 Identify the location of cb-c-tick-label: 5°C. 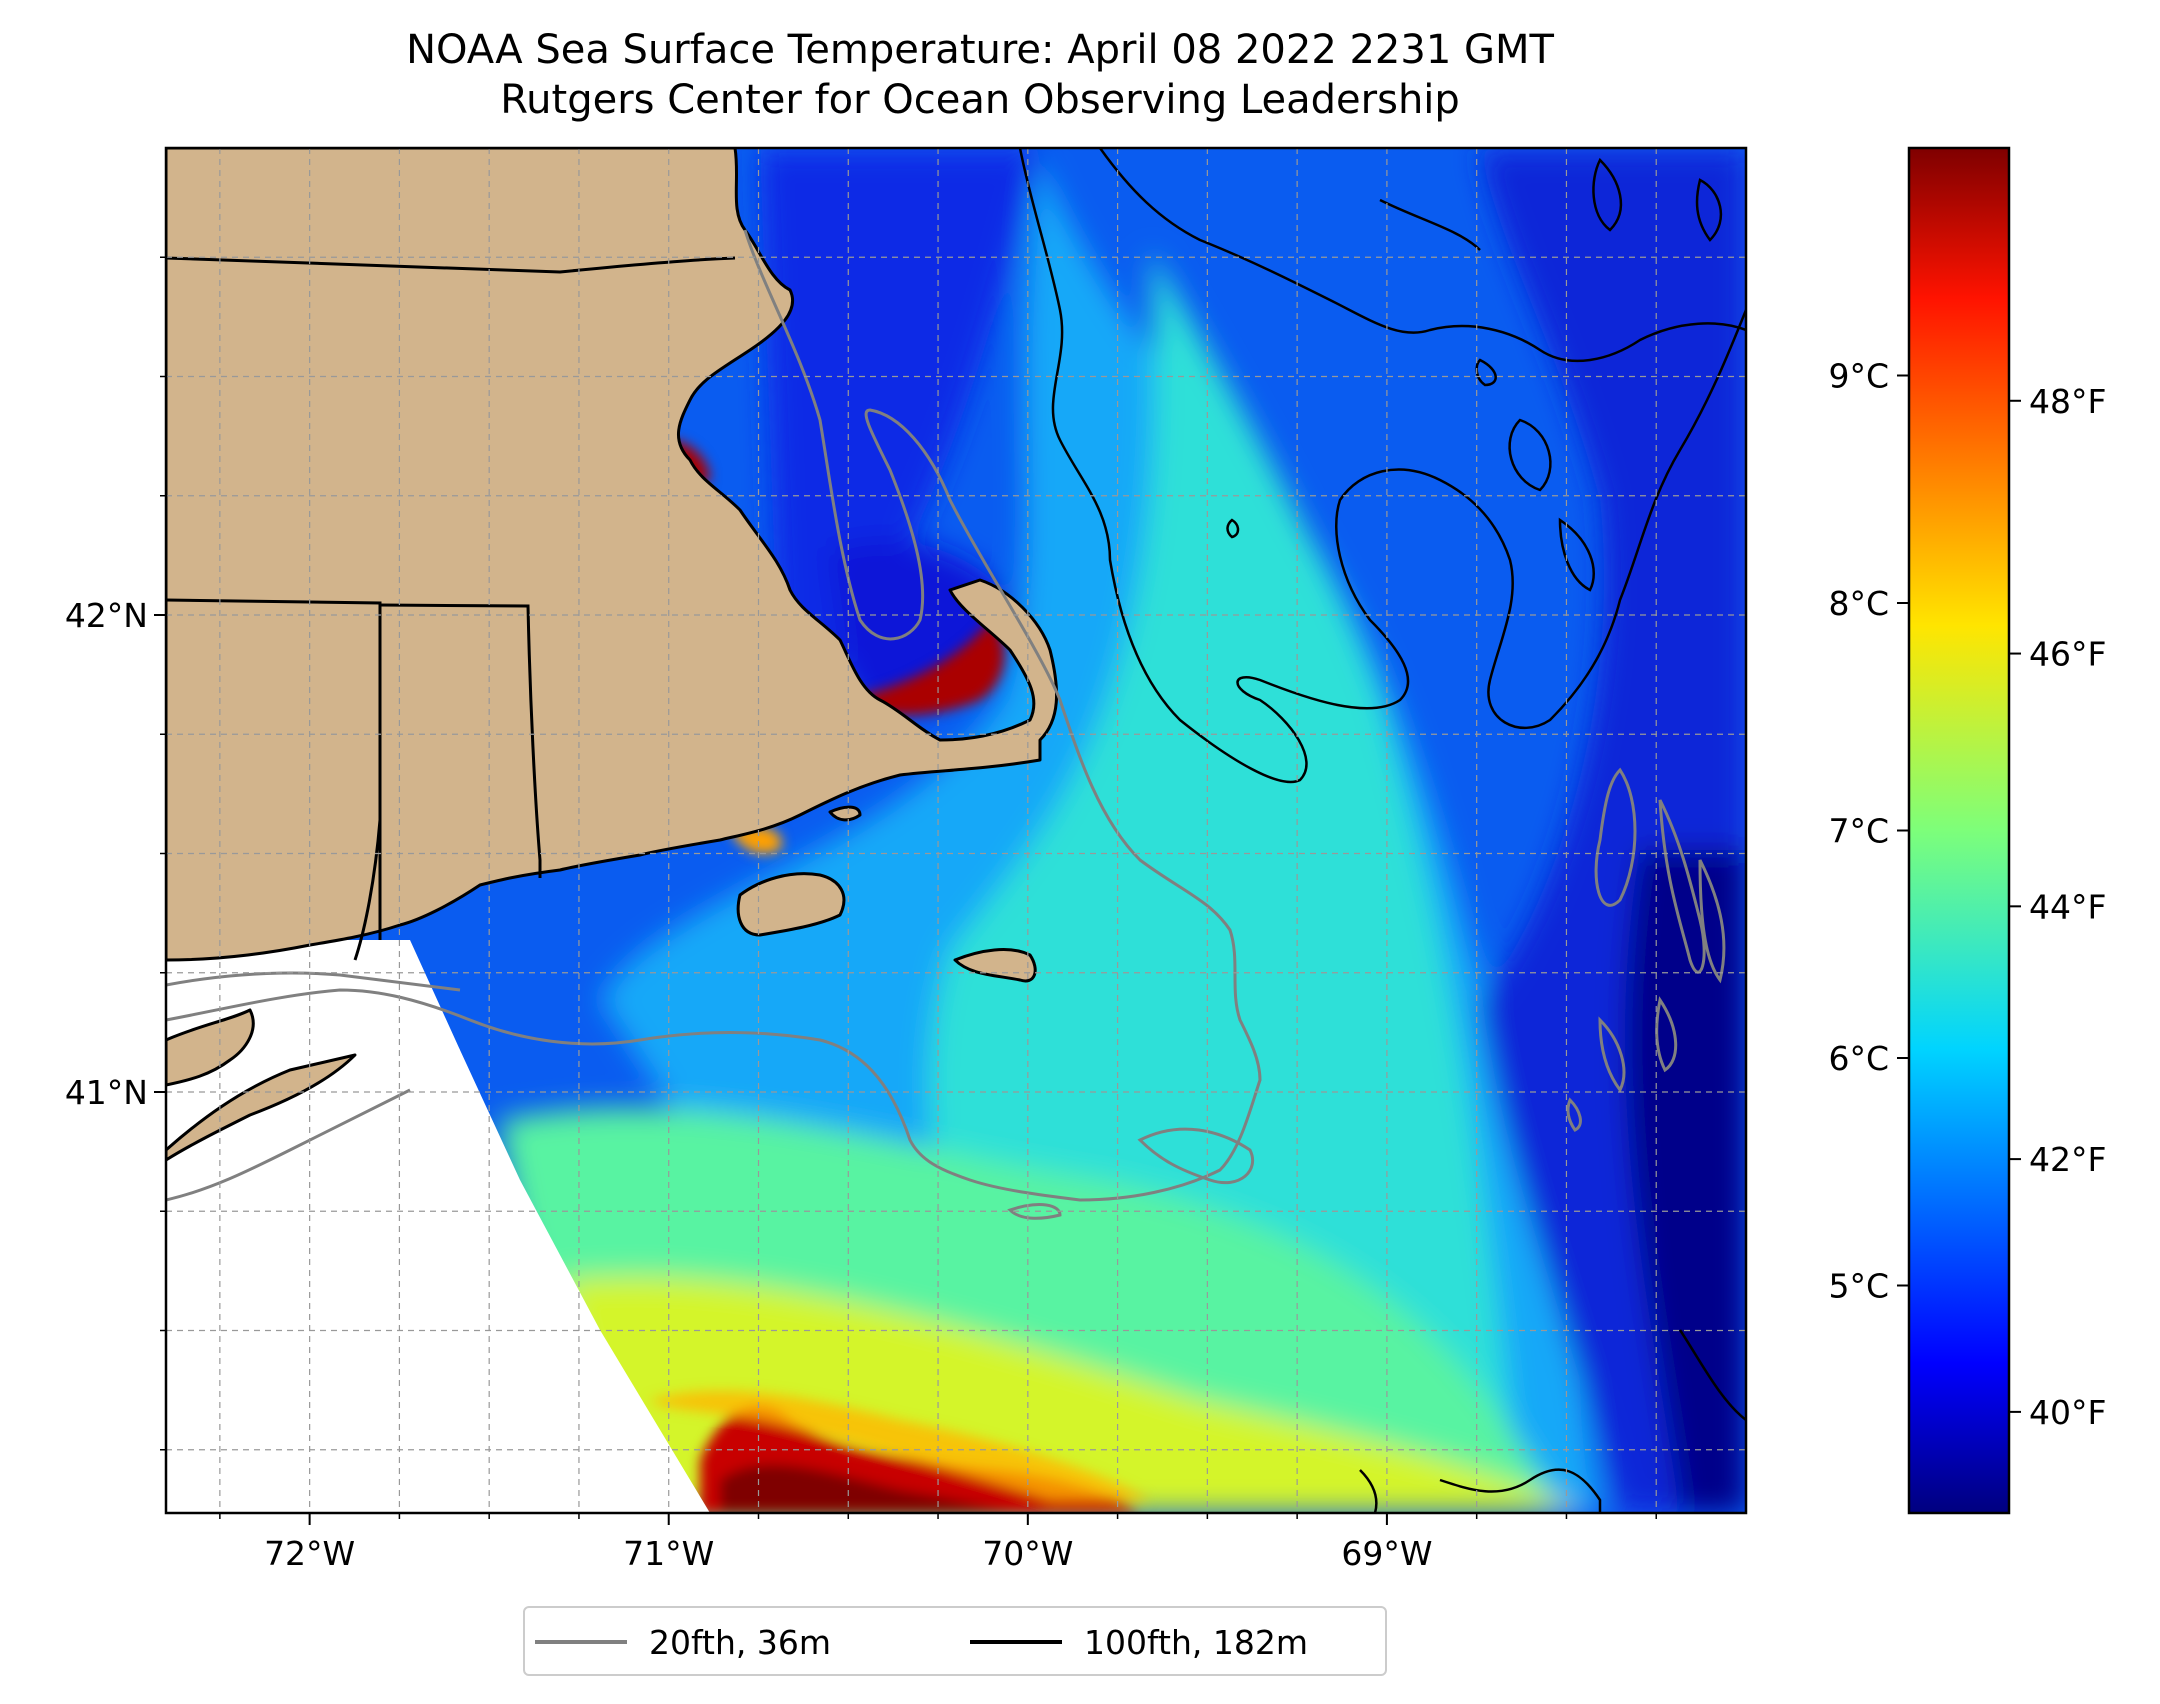
(1858, 1286).